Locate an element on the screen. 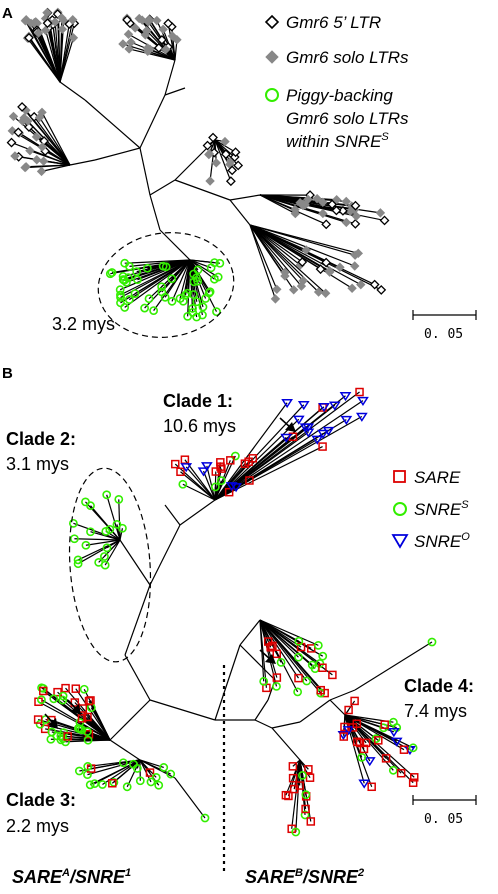  blue-triangle-icon is located at coordinates (400, 541).